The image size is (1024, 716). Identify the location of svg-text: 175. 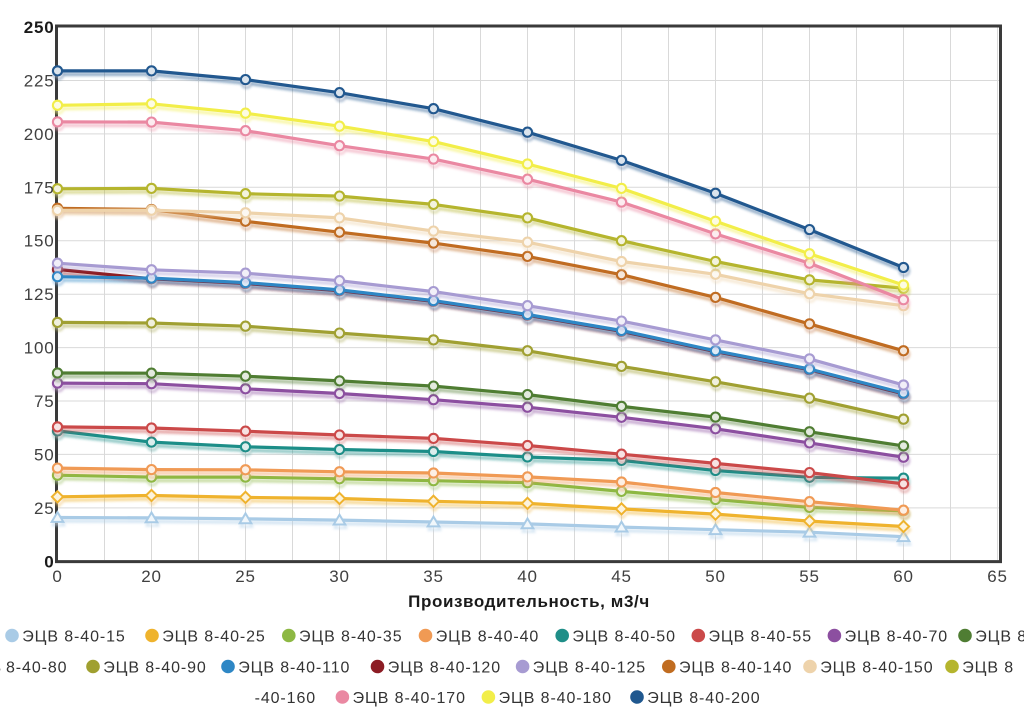
(39, 187).